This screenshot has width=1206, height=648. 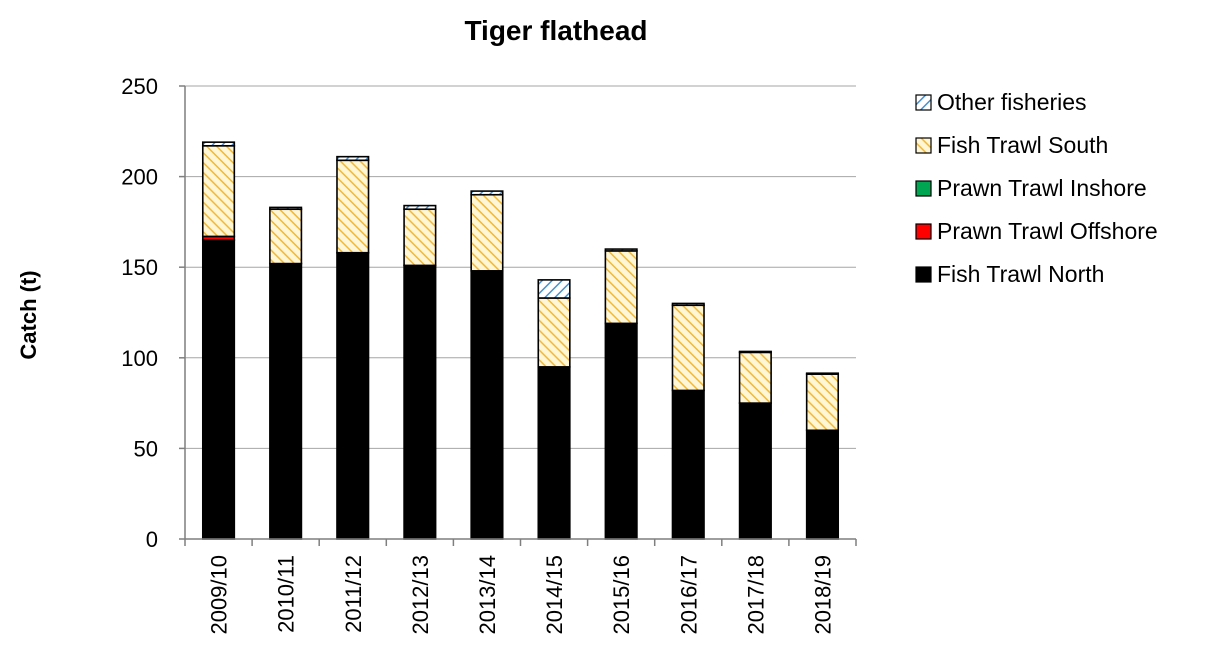 I want to click on legend-label-other-fisheries: Other fisheries, so click(x=1012, y=102).